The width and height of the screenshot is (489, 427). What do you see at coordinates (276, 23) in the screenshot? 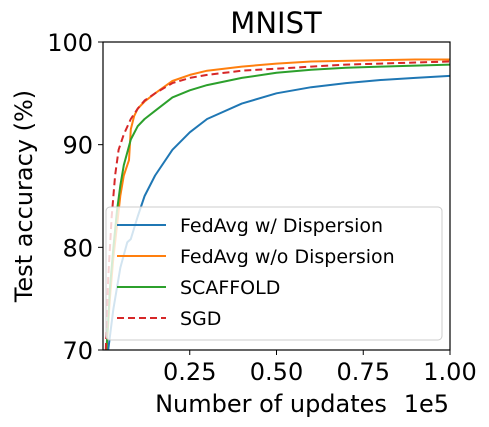
I see `chart-title: MNIST` at bounding box center [276, 23].